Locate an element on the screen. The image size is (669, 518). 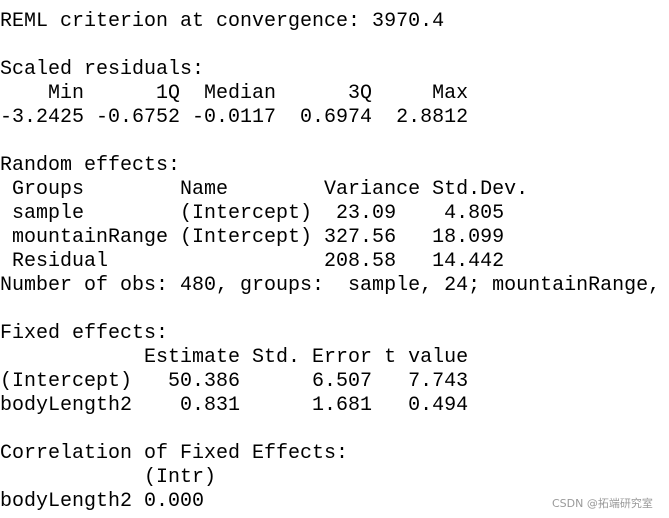
output-line: Residual 208.58 14.442 is located at coordinates (252, 261).